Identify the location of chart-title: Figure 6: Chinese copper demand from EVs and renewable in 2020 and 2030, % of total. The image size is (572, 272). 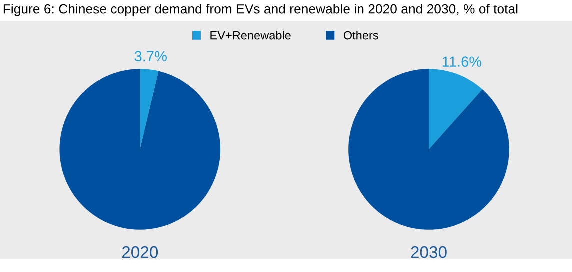
(261, 10).